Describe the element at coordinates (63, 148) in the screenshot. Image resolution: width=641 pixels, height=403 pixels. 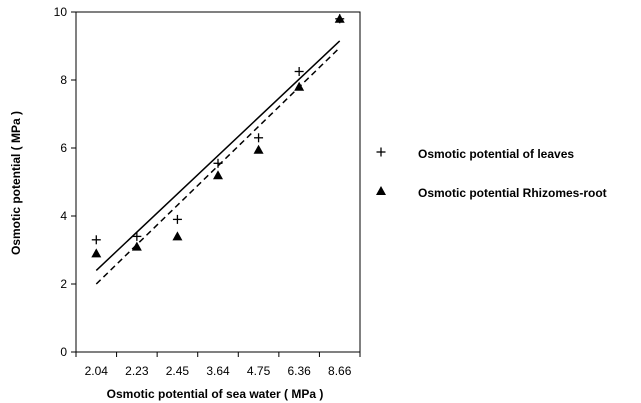
I see `y-tick-label: 6` at that location.